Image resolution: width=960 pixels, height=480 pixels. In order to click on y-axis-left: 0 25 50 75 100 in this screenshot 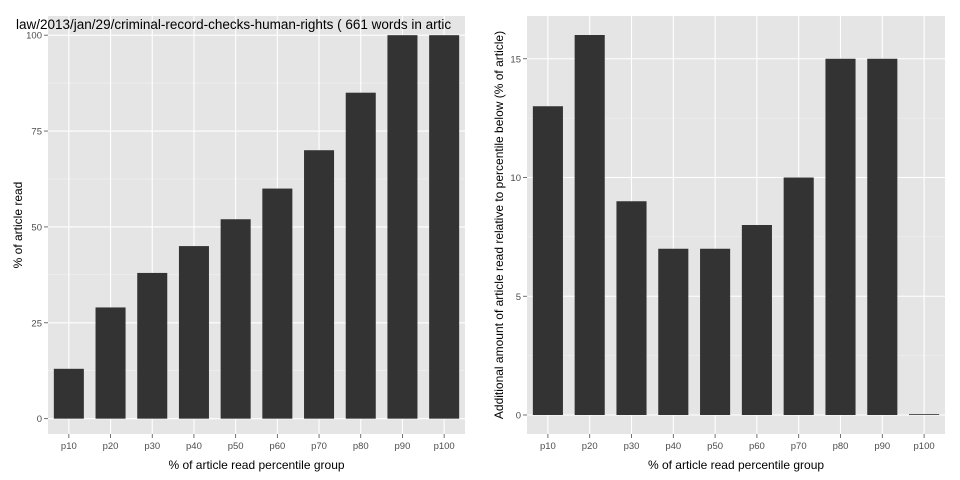, I will do `click(37, 228)`.